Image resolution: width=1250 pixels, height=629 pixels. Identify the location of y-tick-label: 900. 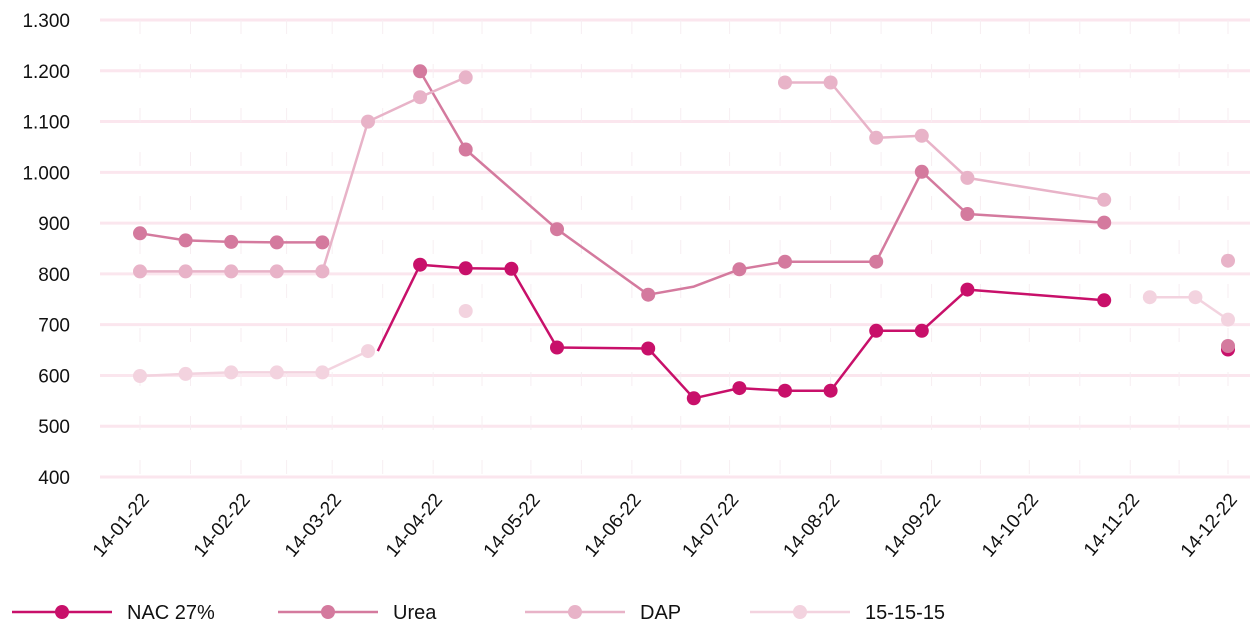
(54, 224).